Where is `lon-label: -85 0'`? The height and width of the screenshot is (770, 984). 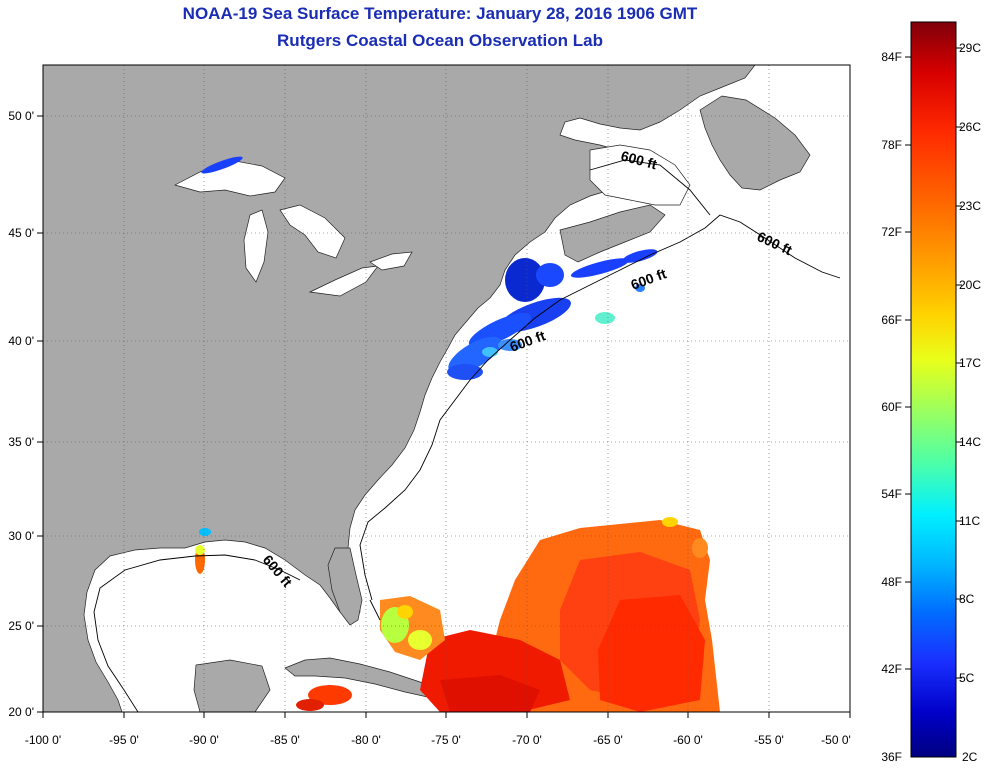 lon-label: -85 0' is located at coordinates (285, 740).